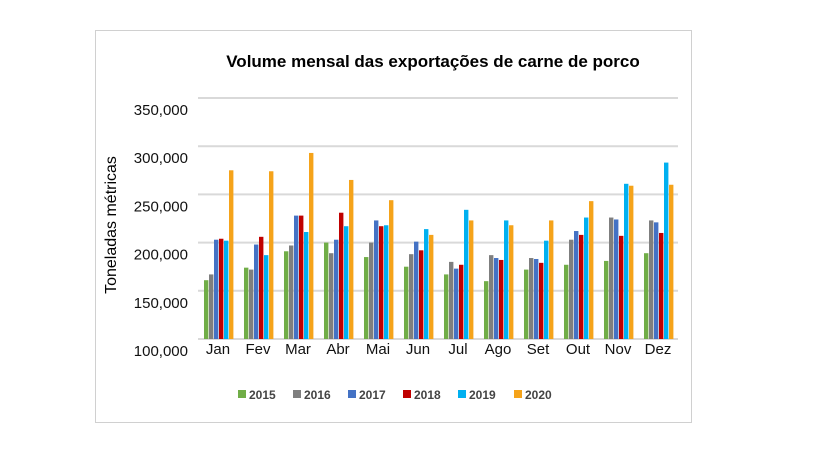  What do you see at coordinates (266, 297) in the screenshot?
I see `bar-fev-2019` at bounding box center [266, 297].